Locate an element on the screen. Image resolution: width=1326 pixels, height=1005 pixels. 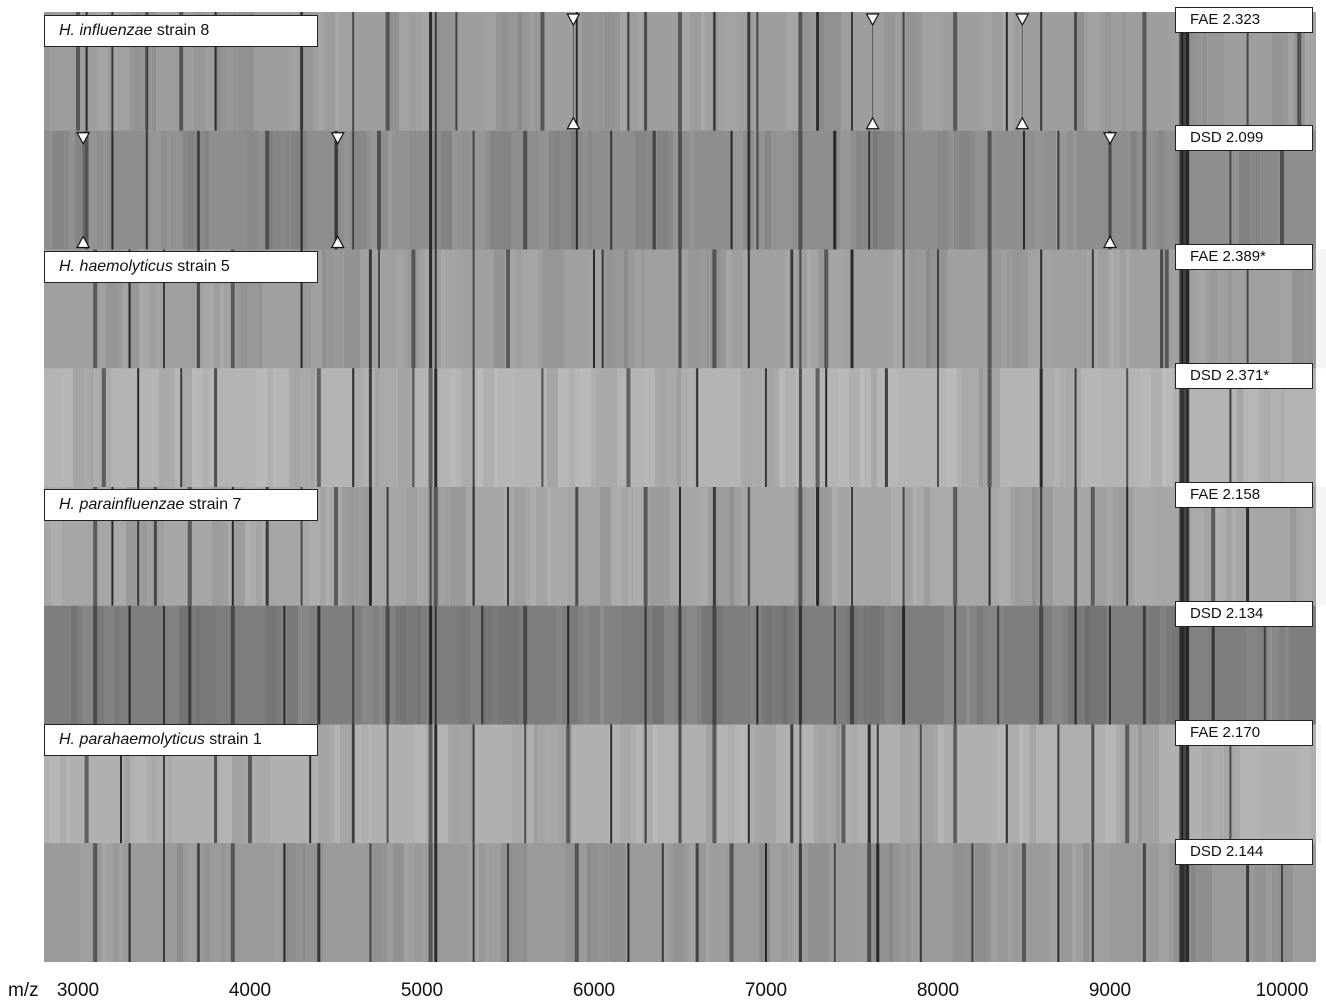
x-tick-label-9000: 9000 is located at coordinates (1110, 990).